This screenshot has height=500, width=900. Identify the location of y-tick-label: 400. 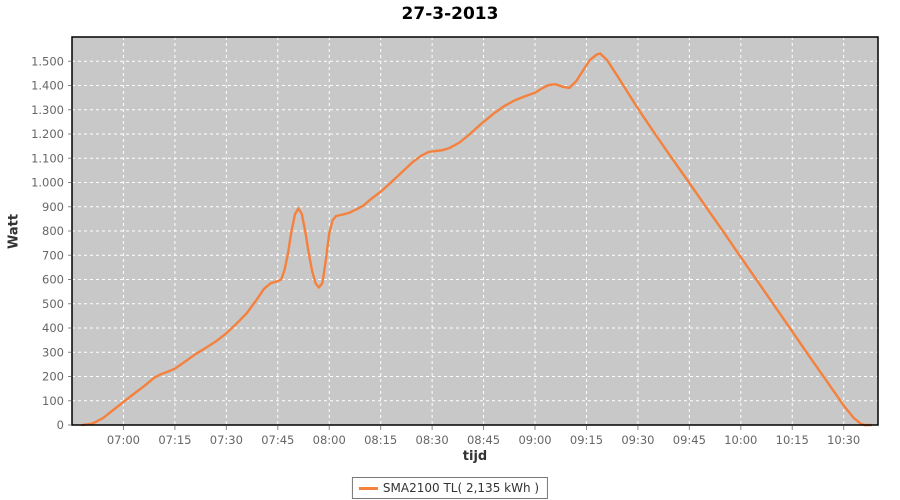
(53, 328).